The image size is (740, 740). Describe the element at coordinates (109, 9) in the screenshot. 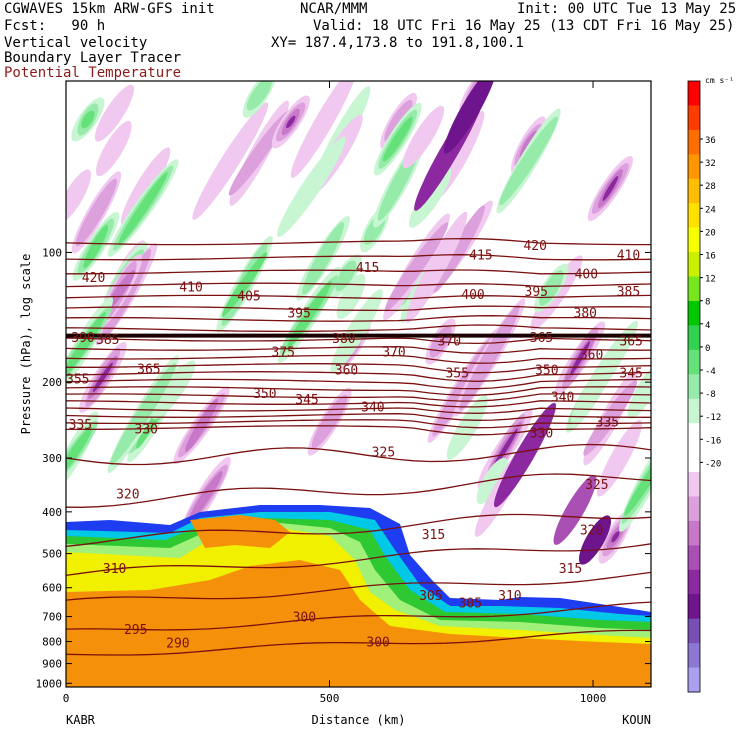

I see `header-model-title: CGWAVES 15km ARW-GFS init` at that location.